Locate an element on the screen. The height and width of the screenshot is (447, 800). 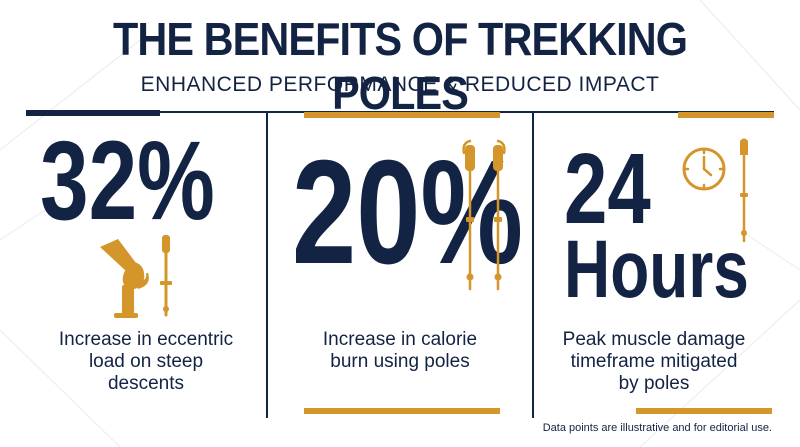
stat-description-line: load on steep is located at coordinates (146, 361).